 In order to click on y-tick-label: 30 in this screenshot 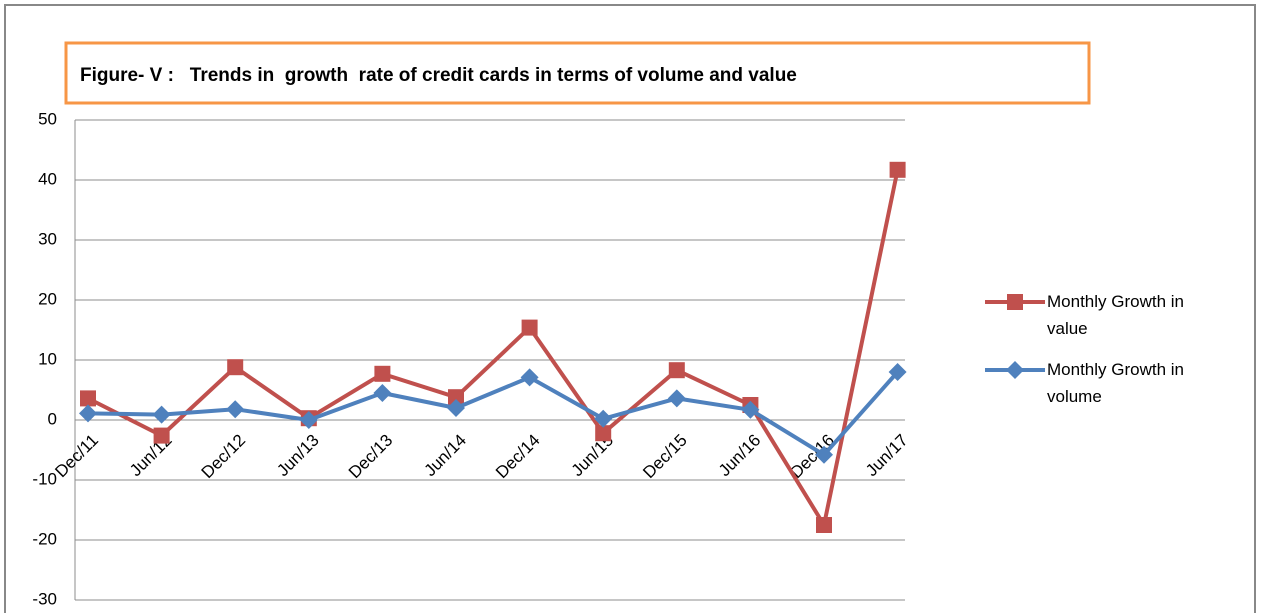, I will do `click(47, 238)`.